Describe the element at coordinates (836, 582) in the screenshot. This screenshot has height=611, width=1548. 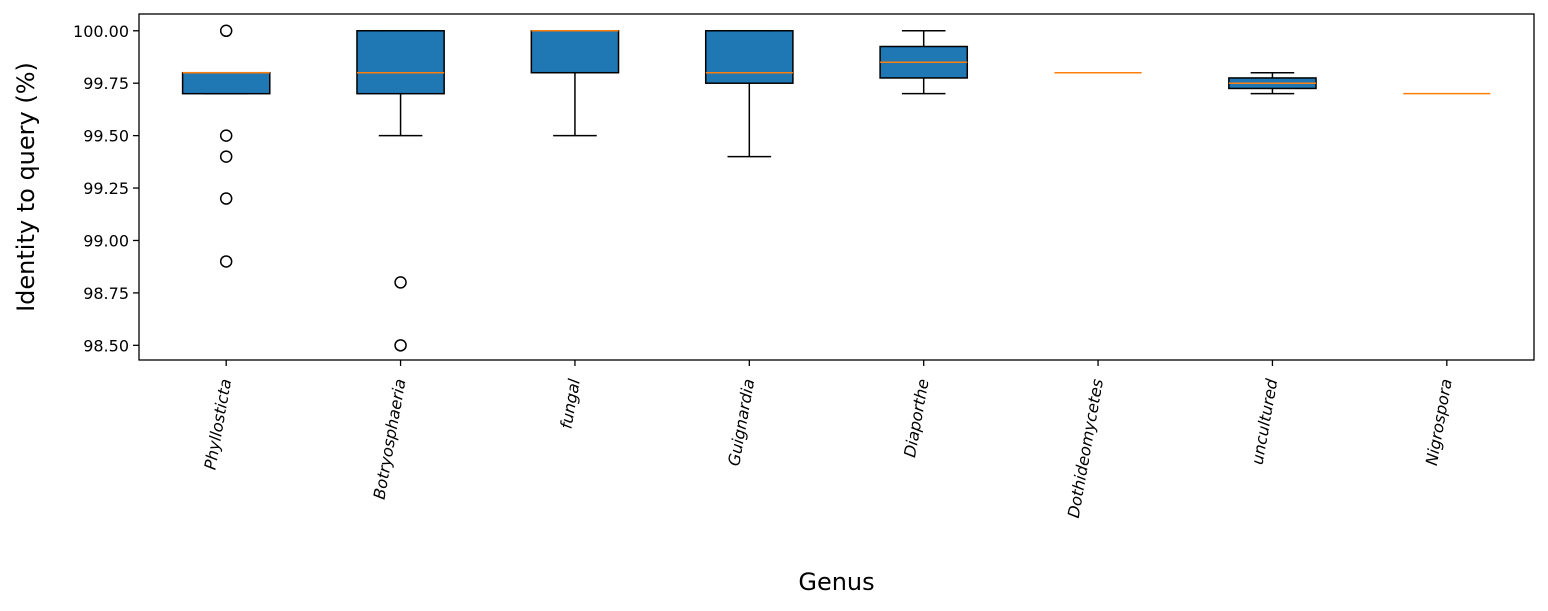
I see `x-axis-label: Genus` at that location.